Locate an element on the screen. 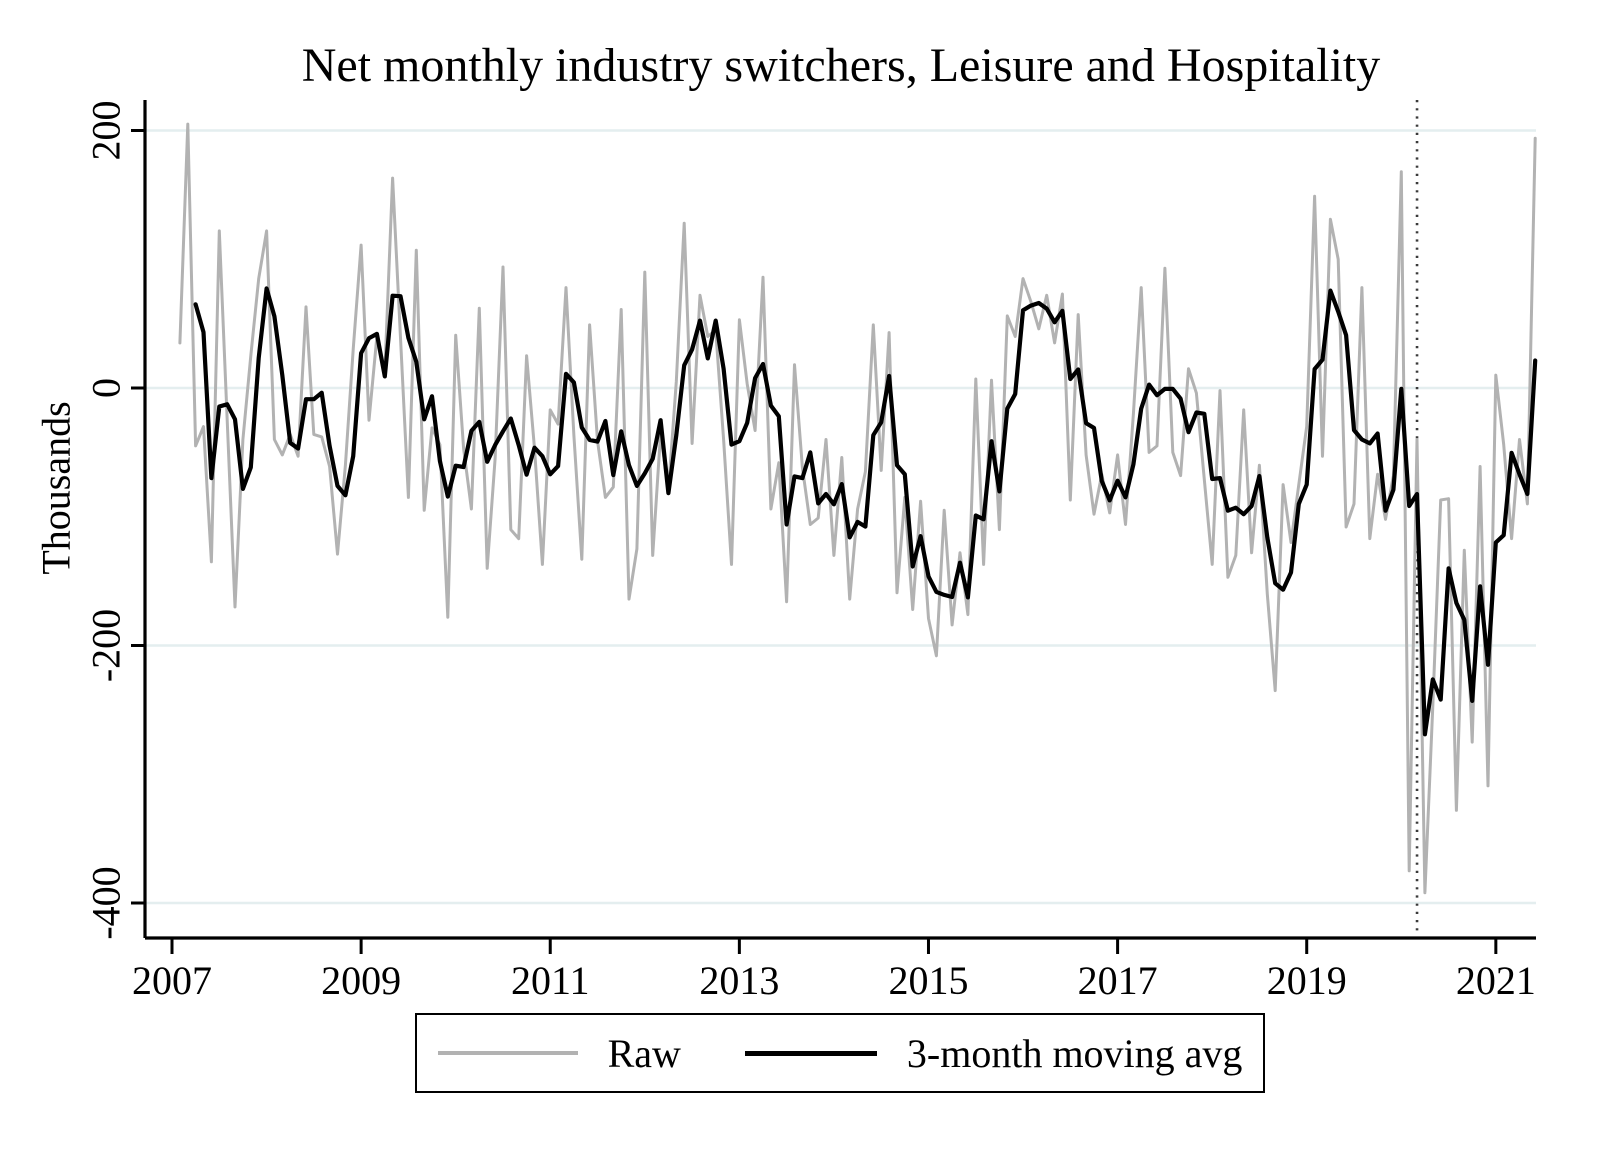  y-tick-label-0: 0 is located at coordinates (106, 388).